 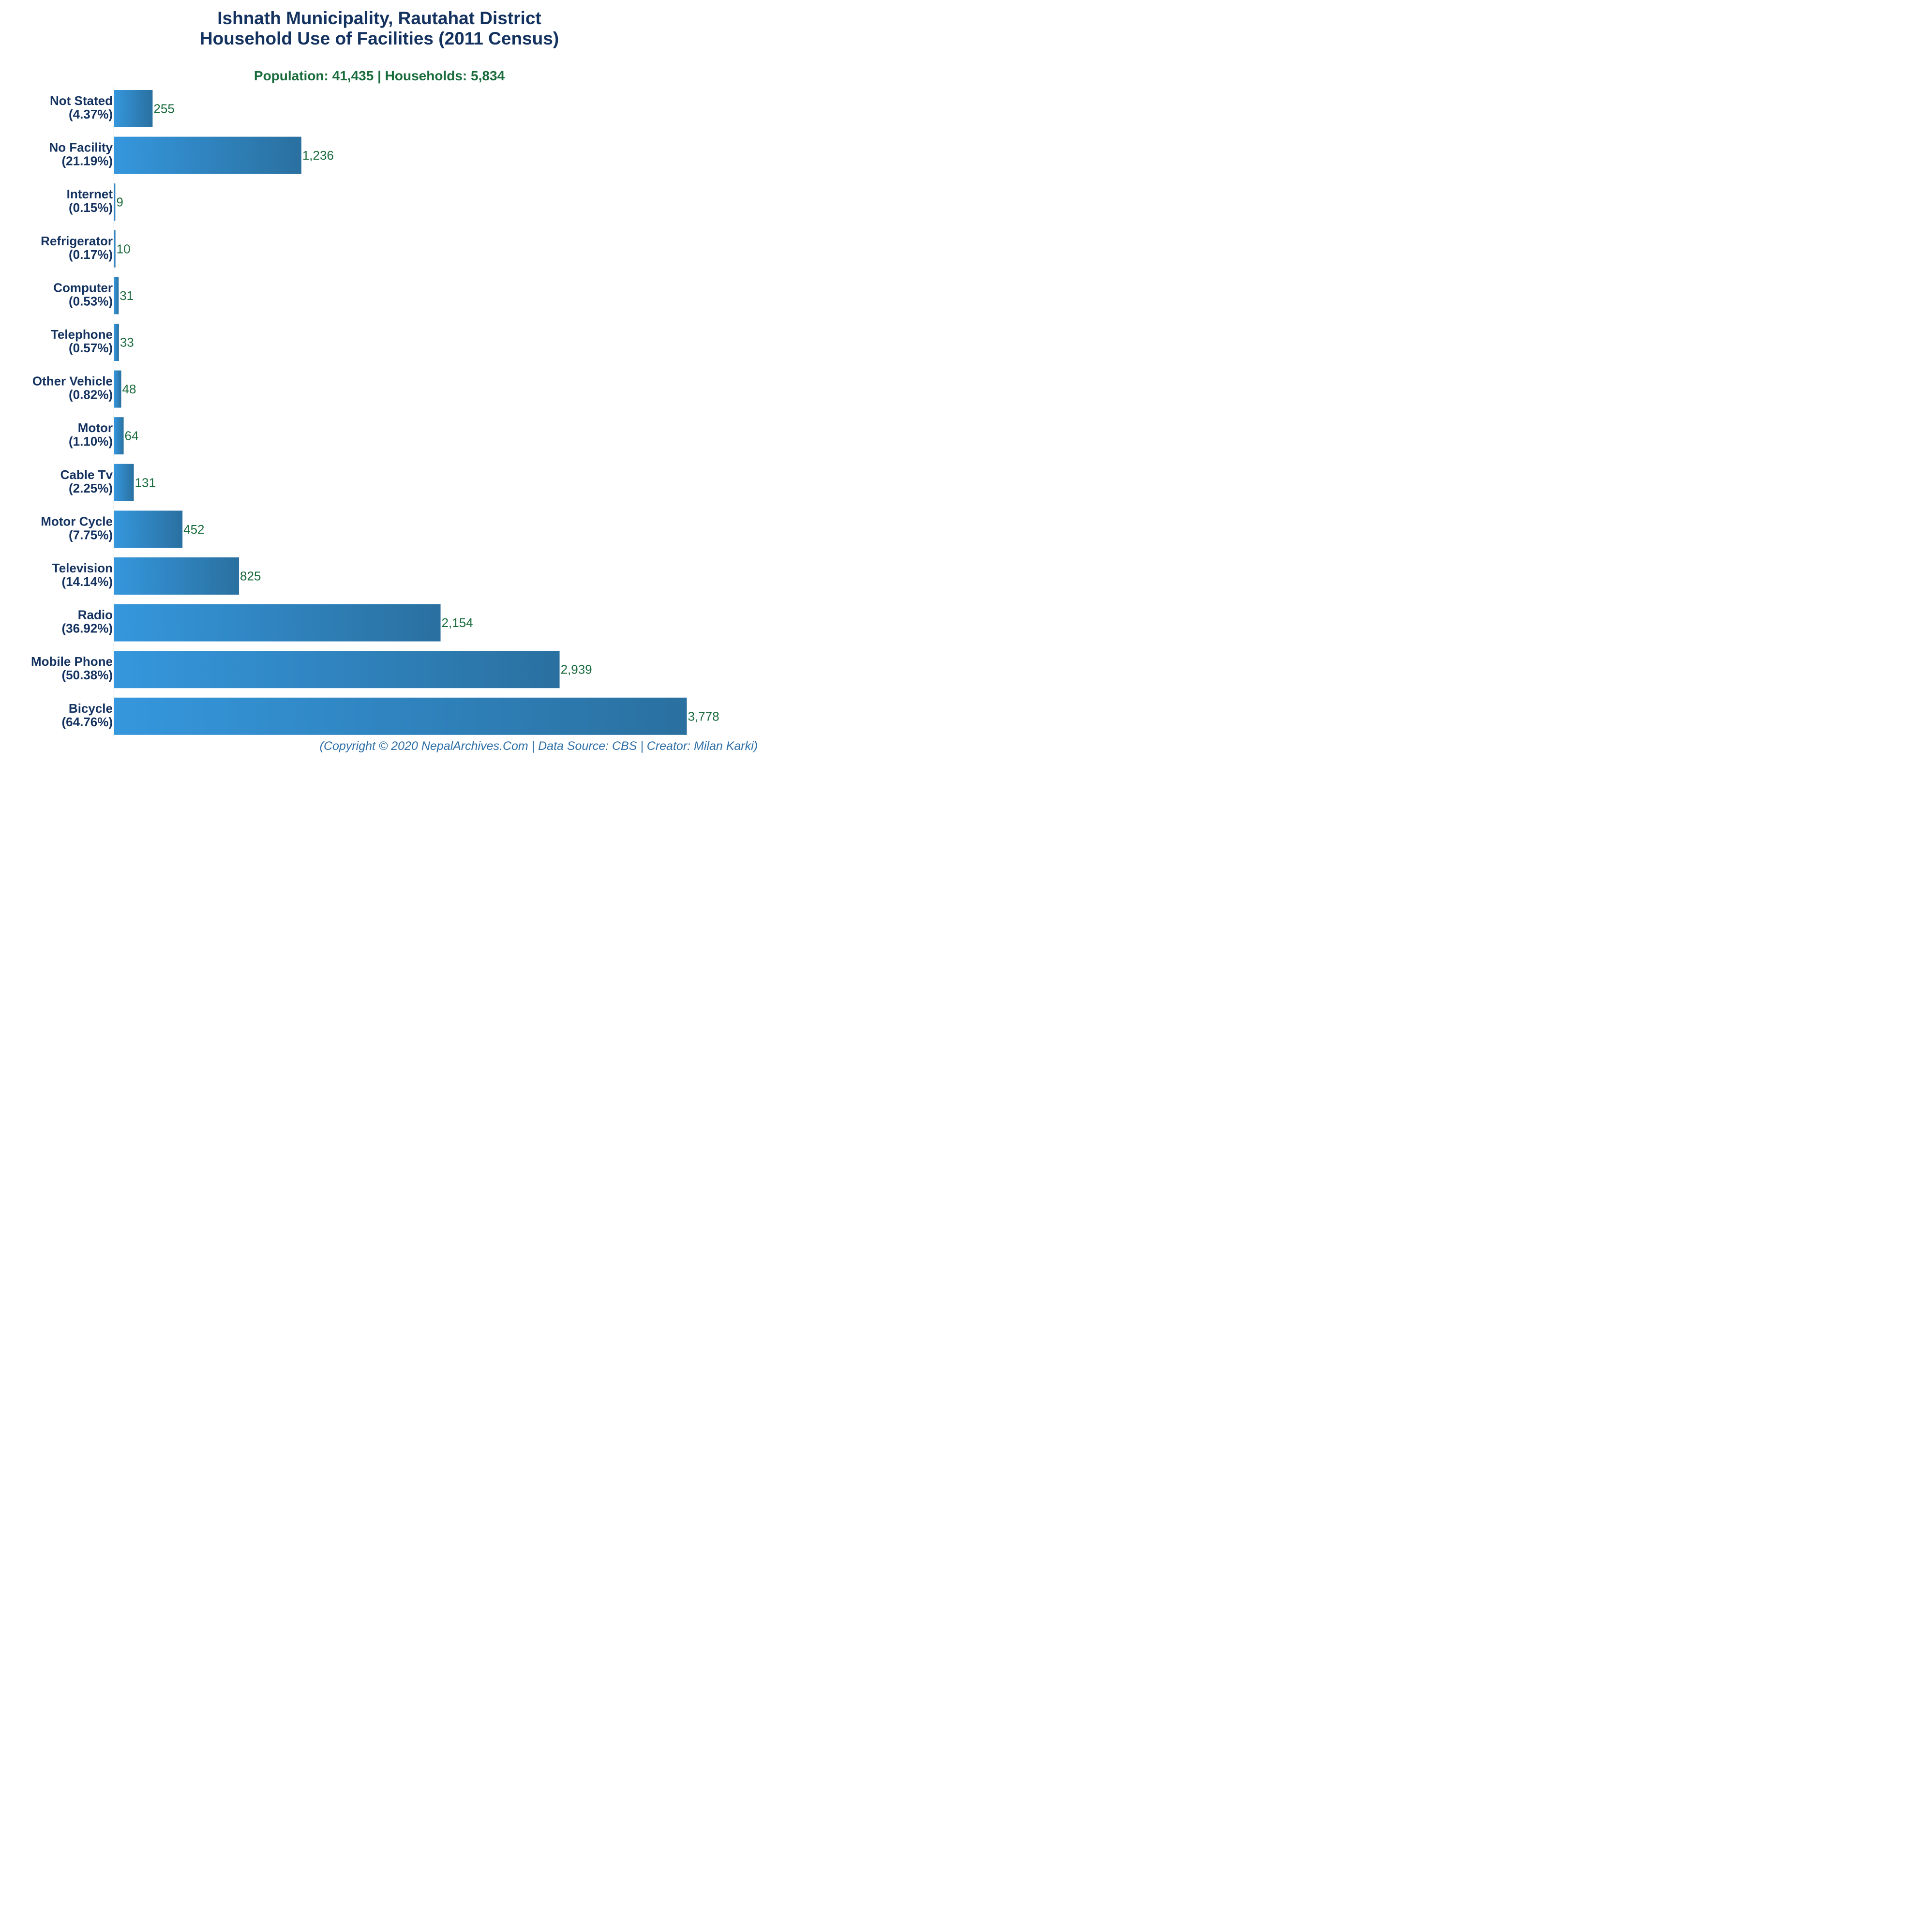 What do you see at coordinates (91, 207) in the screenshot?
I see `percent-label-internet: (0.15%)` at bounding box center [91, 207].